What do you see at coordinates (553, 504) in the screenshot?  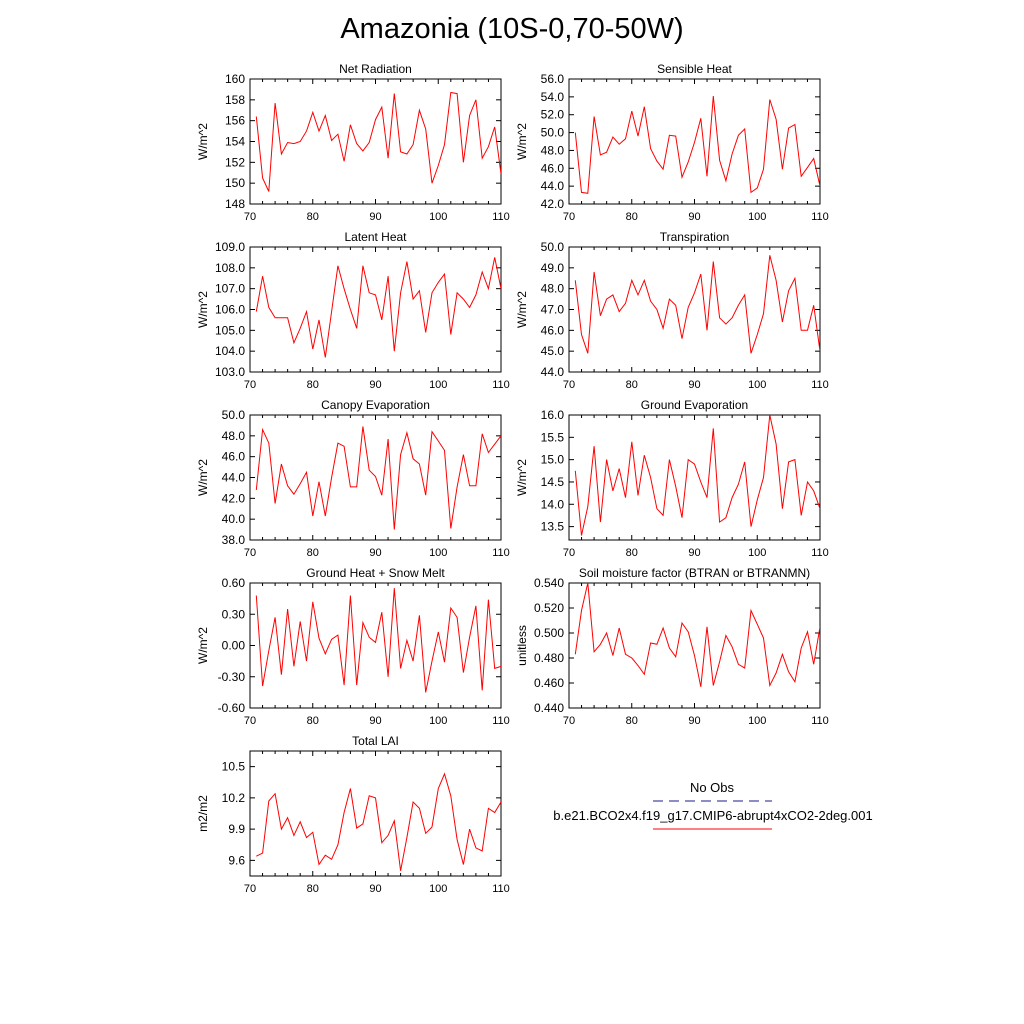 I see `y-tick-label: 14.0` at bounding box center [553, 504].